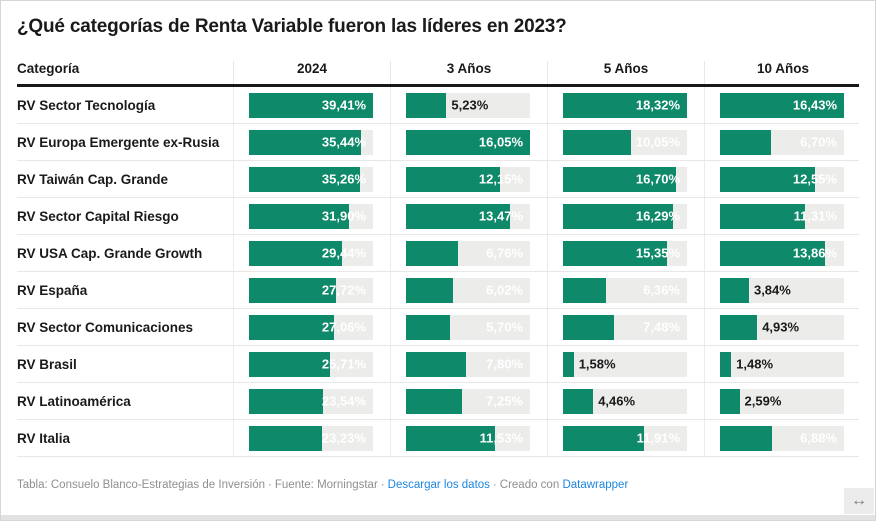 The image size is (876, 521). I want to click on bar-cell: 27,06%, so click(311, 327).